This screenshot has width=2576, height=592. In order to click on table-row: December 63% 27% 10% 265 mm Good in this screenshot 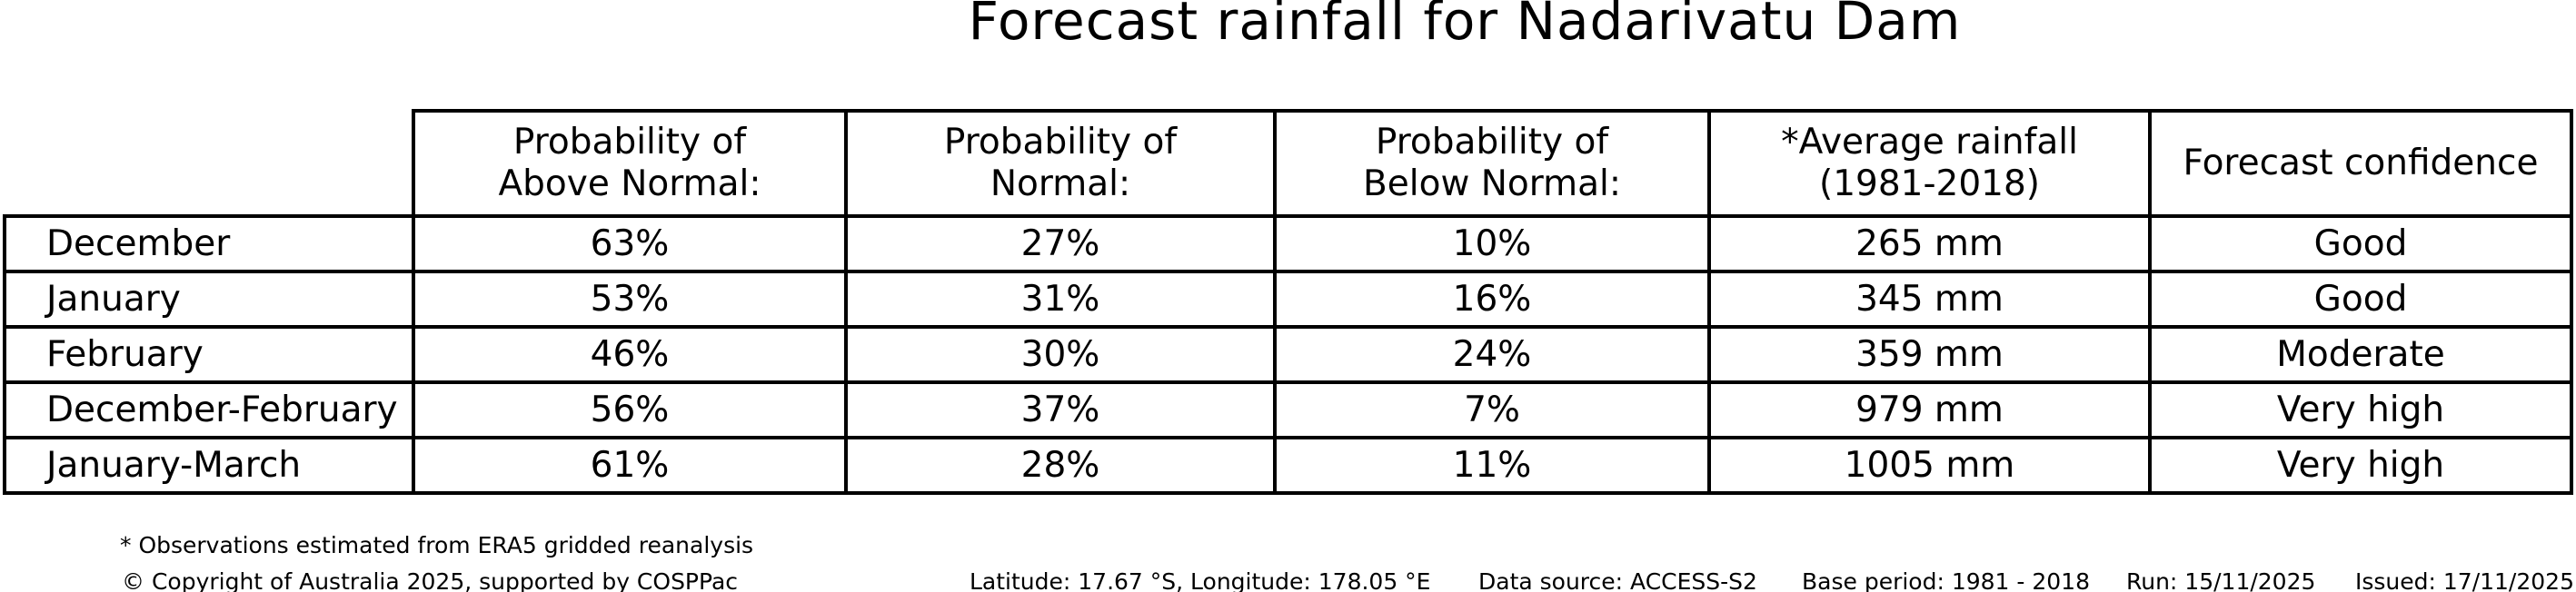, I will do `click(1288, 243)`.